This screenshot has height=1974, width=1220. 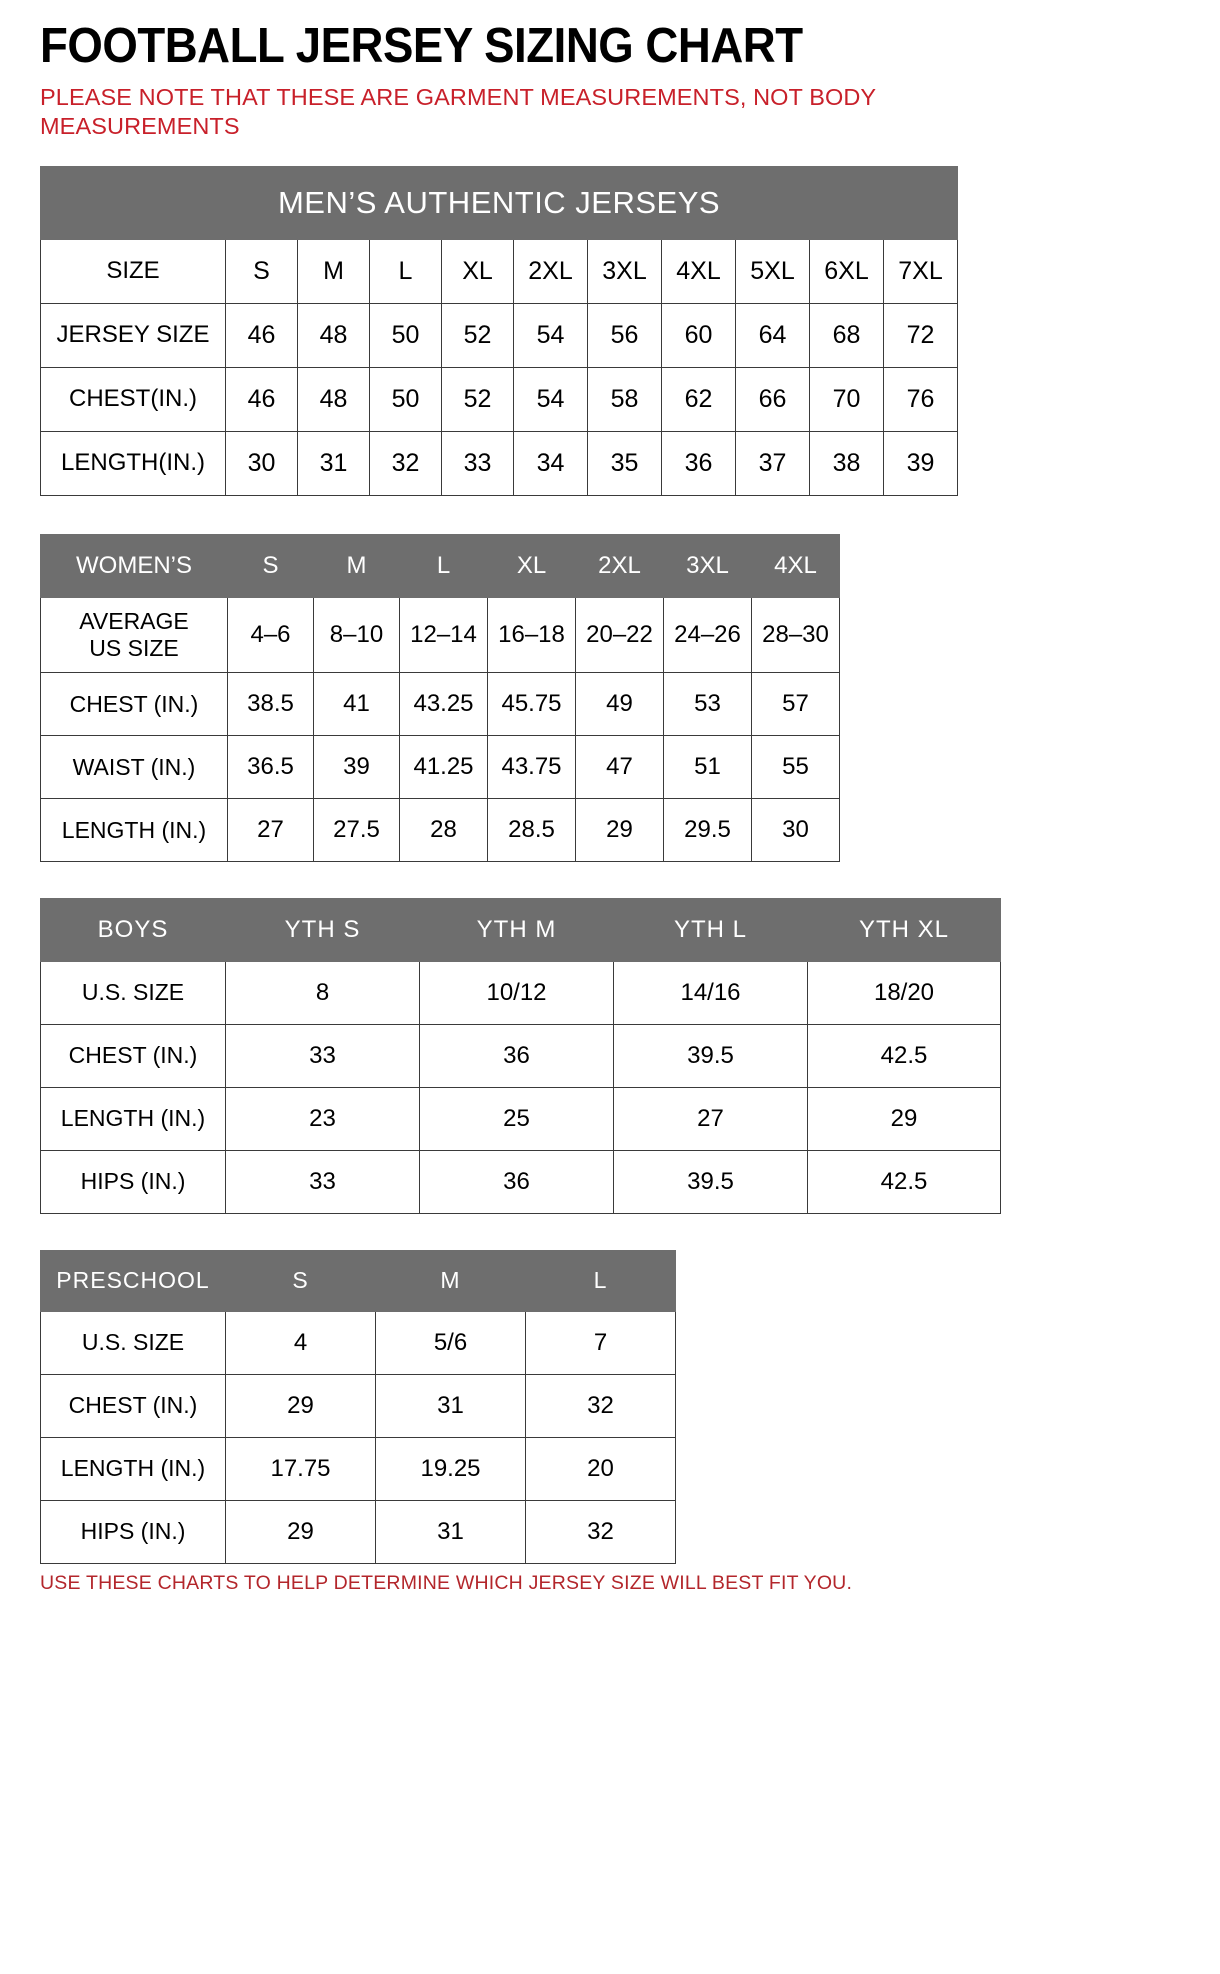 What do you see at coordinates (516, 992) in the screenshot?
I see `boys-cell-r0-c1: 10/12` at bounding box center [516, 992].